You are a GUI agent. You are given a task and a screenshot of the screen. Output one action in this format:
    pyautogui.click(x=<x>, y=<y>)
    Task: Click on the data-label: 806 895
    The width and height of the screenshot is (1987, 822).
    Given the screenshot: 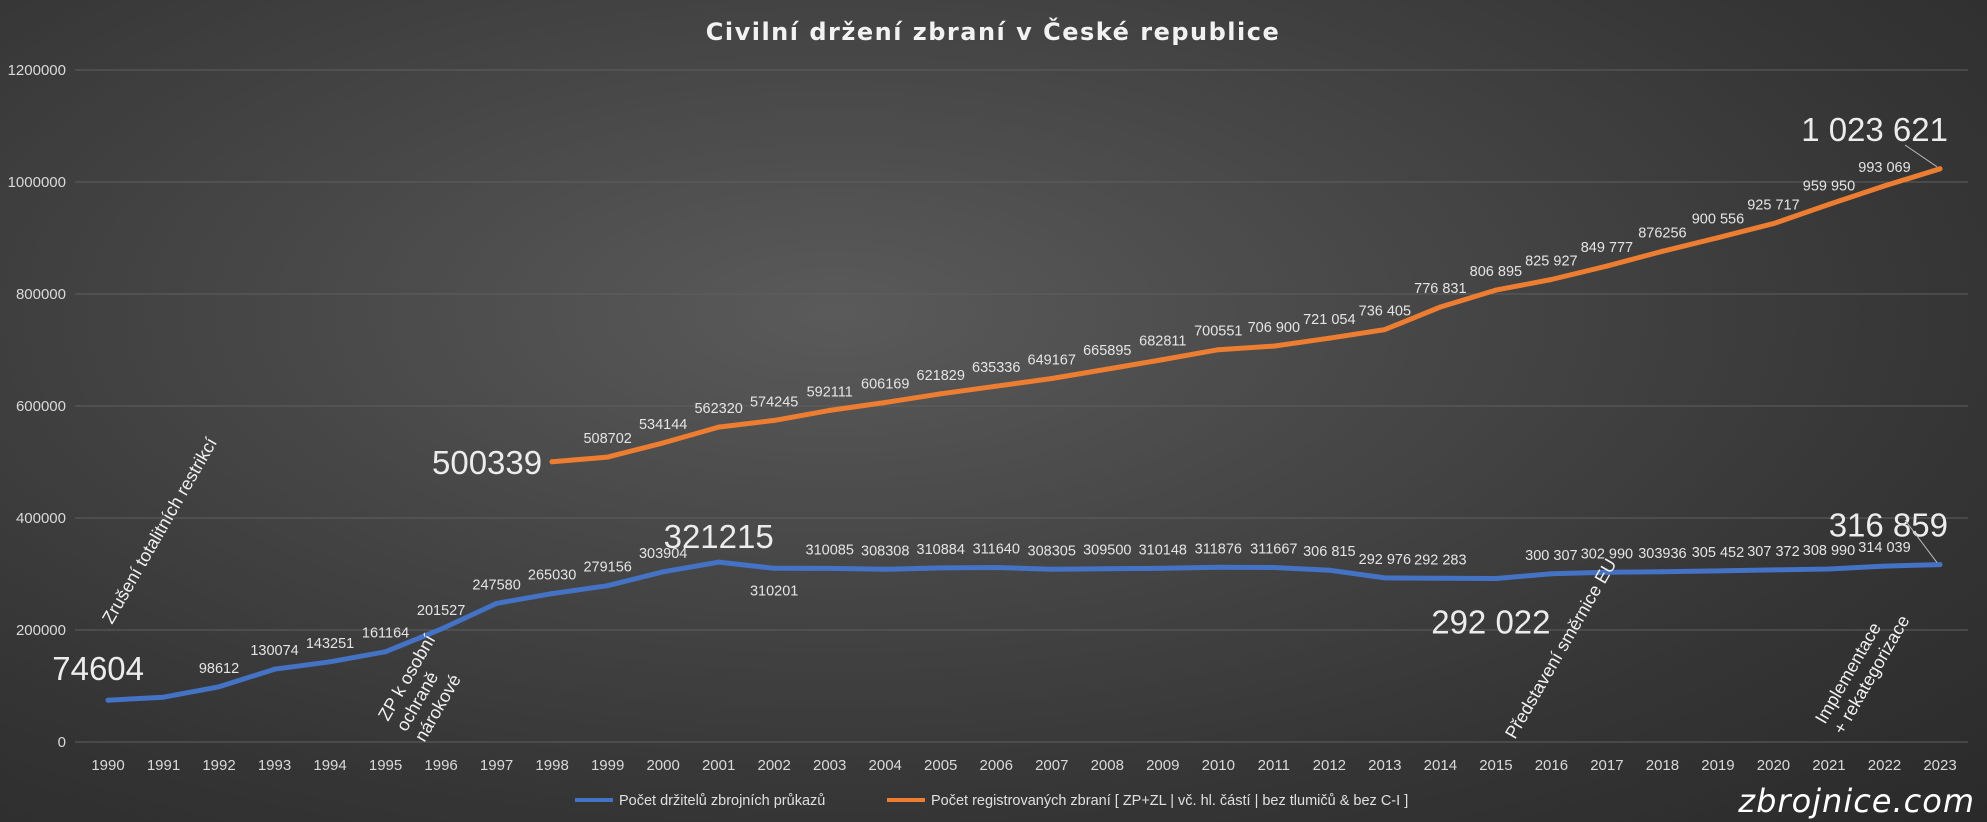 What is the action you would take?
    pyautogui.click(x=1496, y=272)
    